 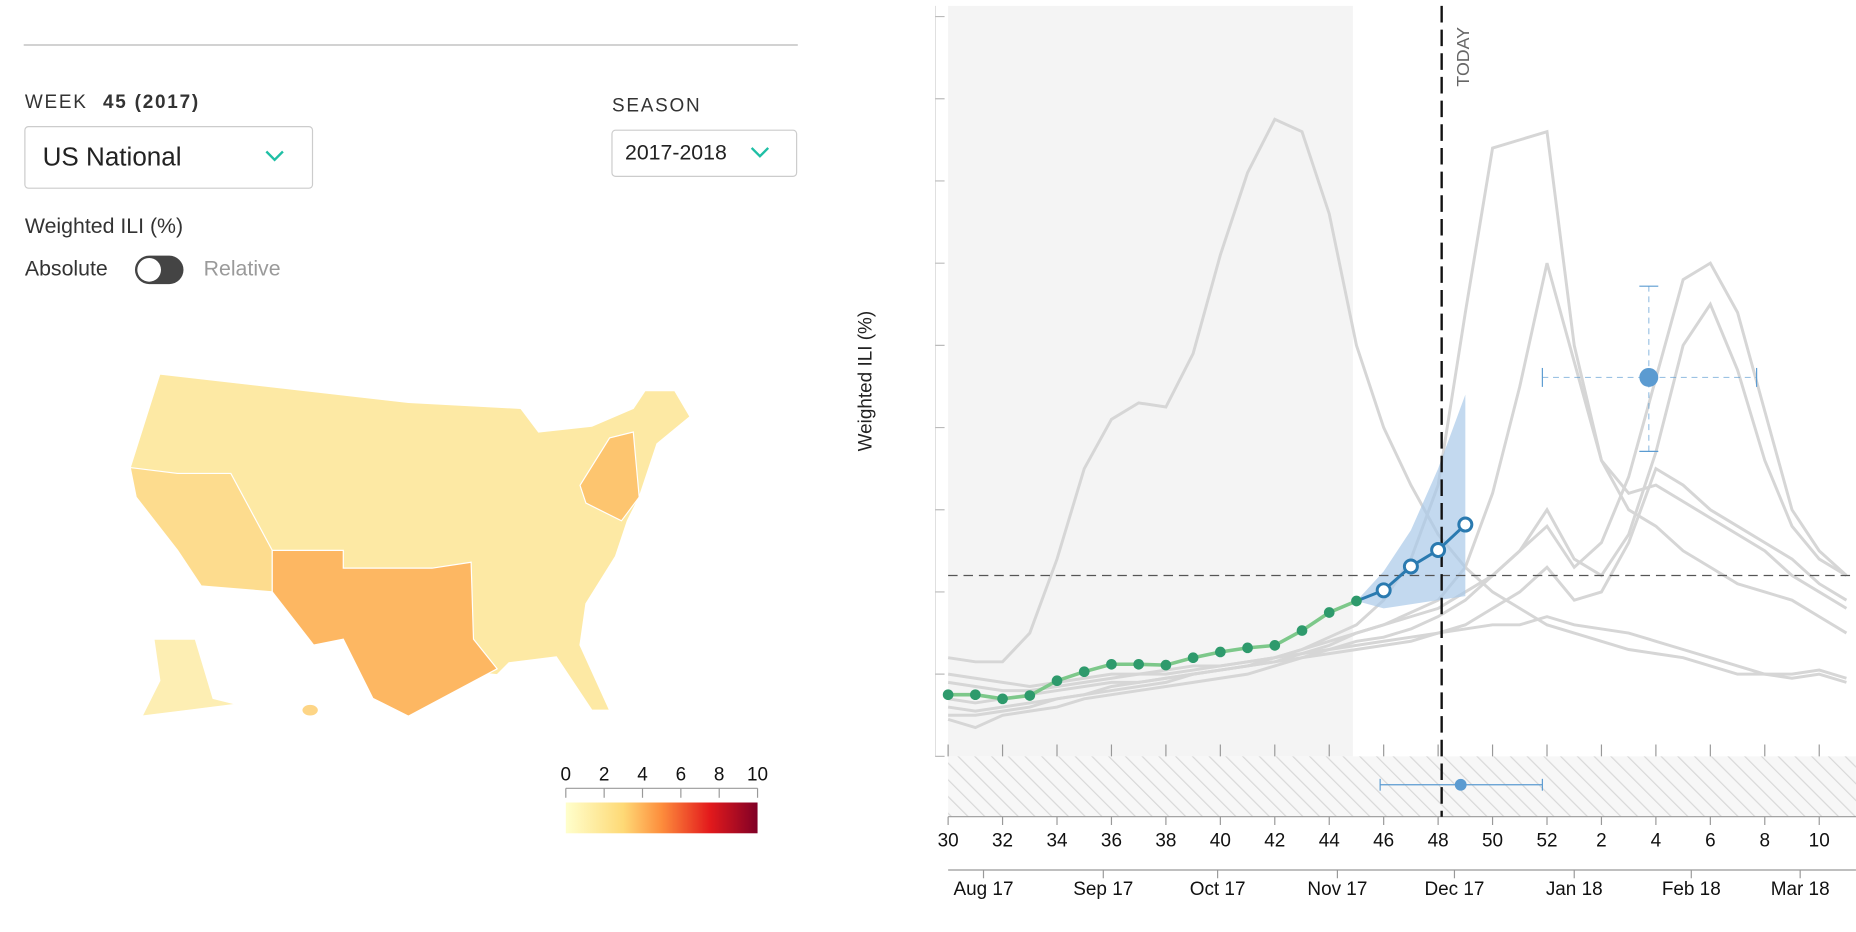 I want to click on metric-label: Weighted ILI (%), so click(x=104, y=226).